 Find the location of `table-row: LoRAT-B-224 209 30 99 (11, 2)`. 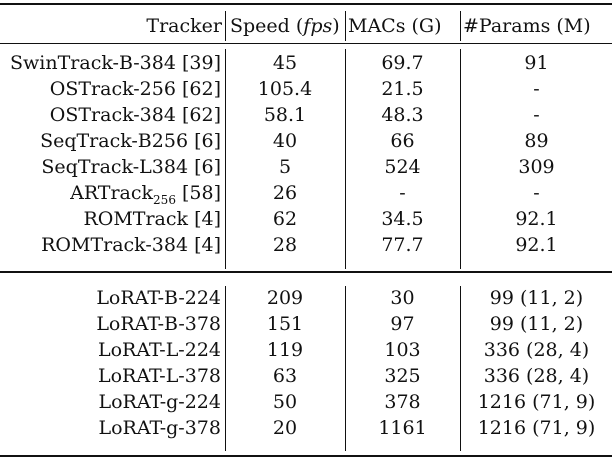

table-row: LoRAT-B-224 209 30 99 (11, 2) is located at coordinates (306, 298).